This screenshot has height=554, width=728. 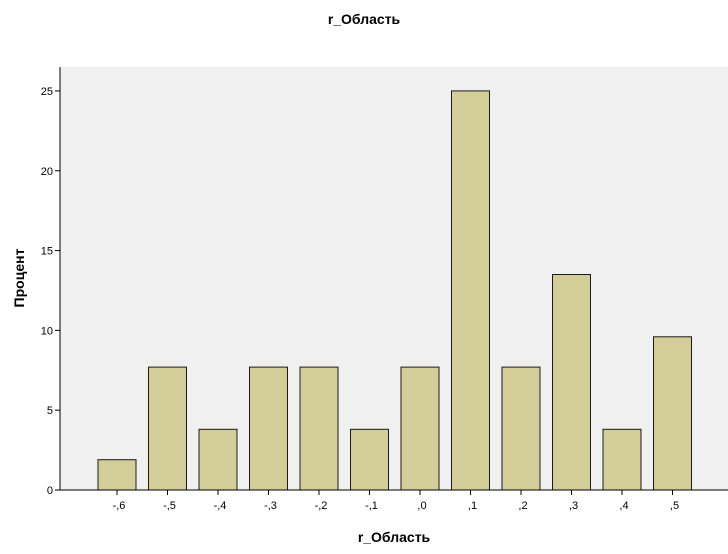 I want to click on x-tick-label-7: ,1, so click(x=472, y=506).